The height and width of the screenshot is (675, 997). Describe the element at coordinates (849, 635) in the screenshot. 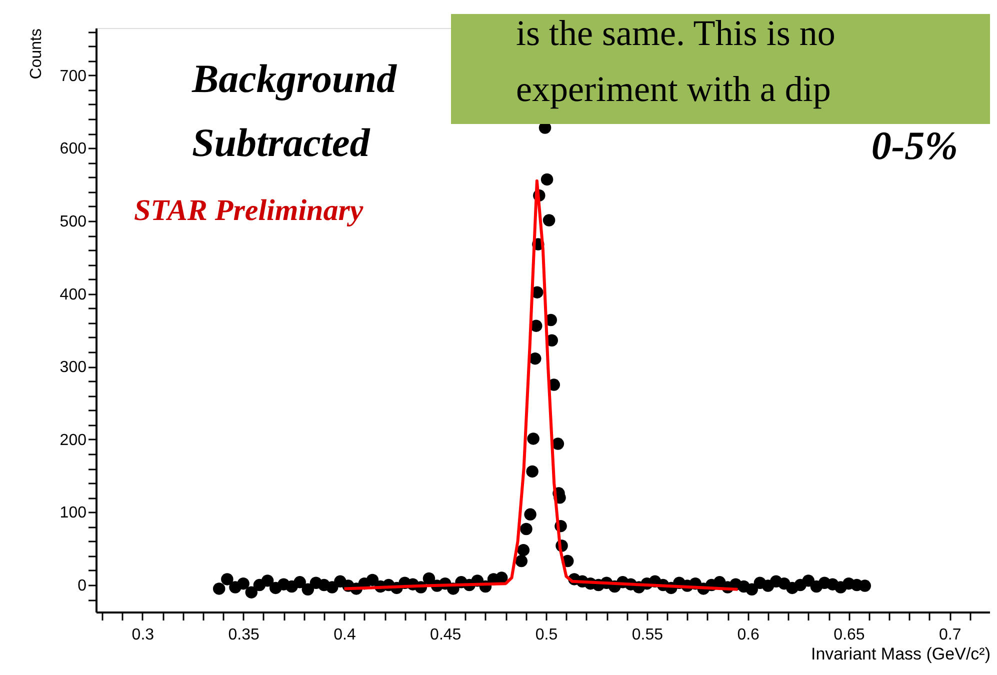

I see `x-tick-label: 0.65` at that location.